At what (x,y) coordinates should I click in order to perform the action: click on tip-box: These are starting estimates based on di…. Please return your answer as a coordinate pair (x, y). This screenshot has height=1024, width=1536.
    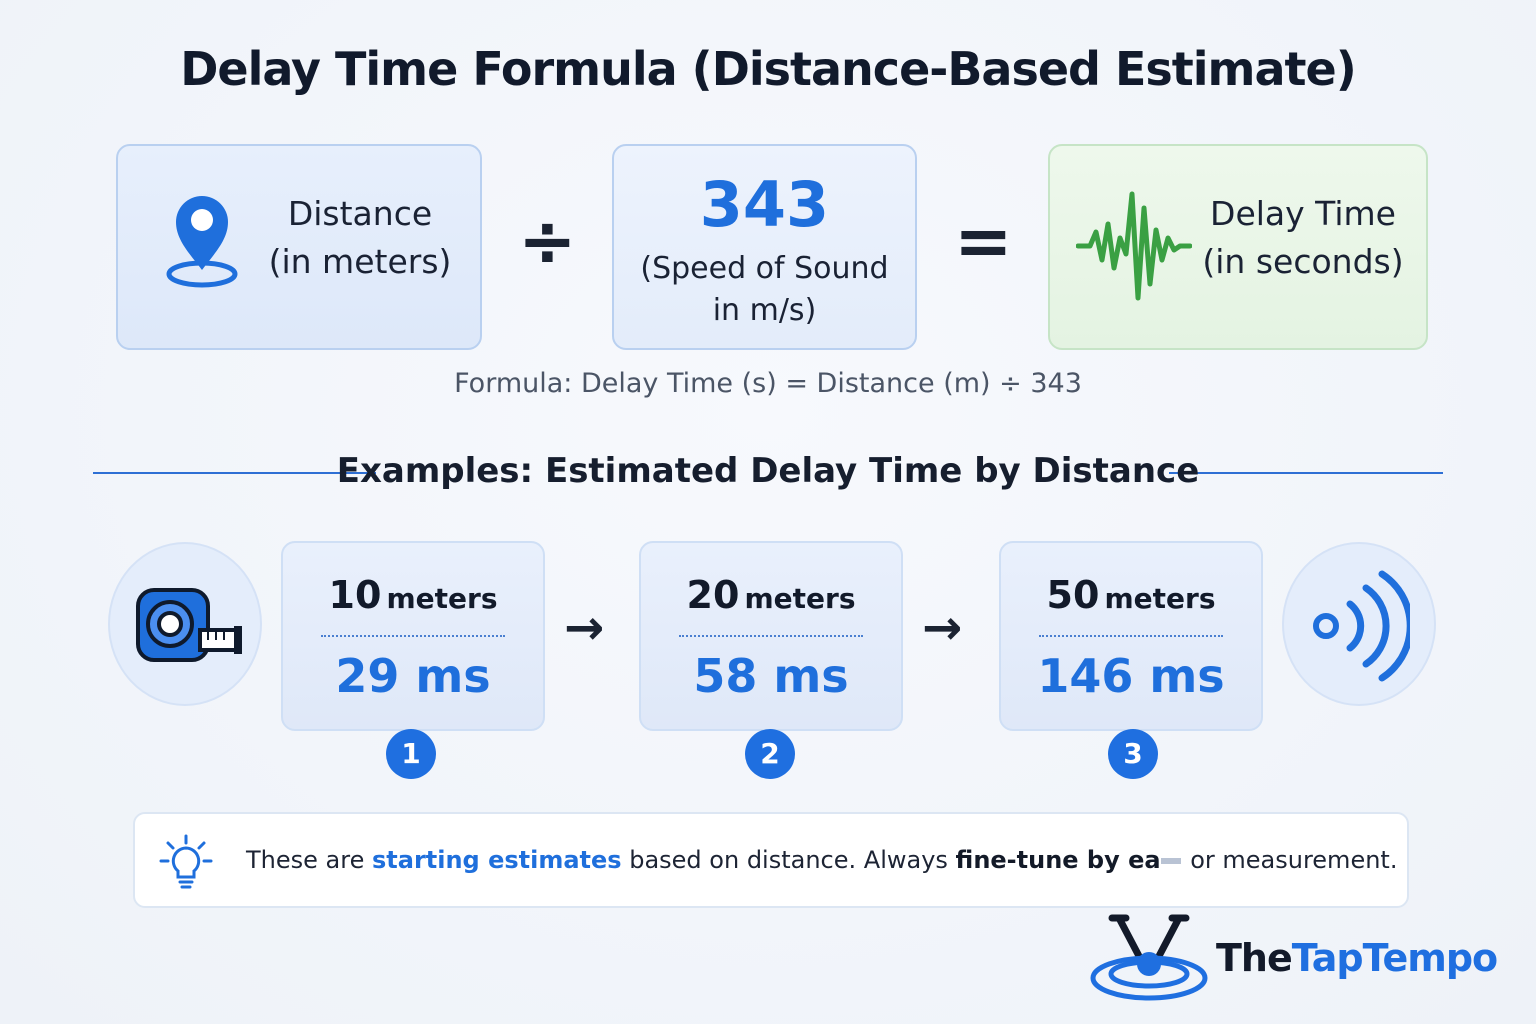
    Looking at the image, I should click on (771, 860).